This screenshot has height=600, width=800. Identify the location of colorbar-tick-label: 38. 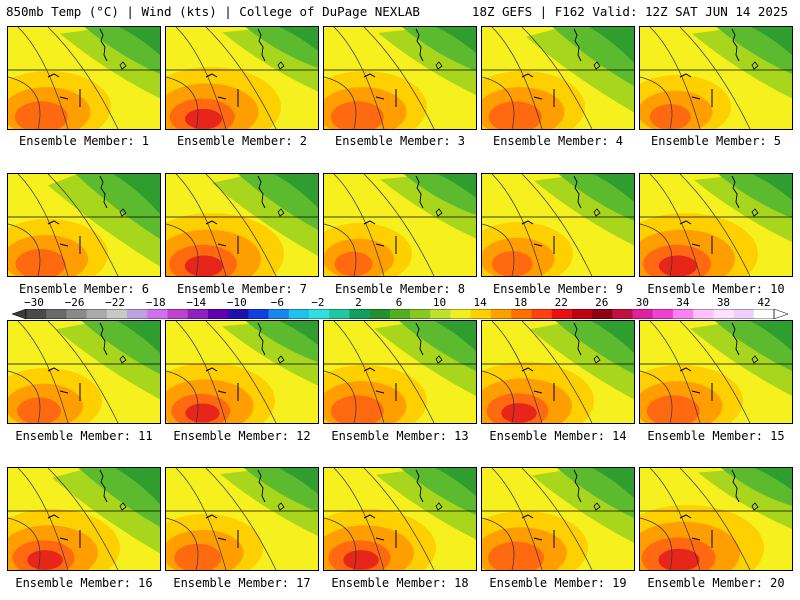
(723, 302).